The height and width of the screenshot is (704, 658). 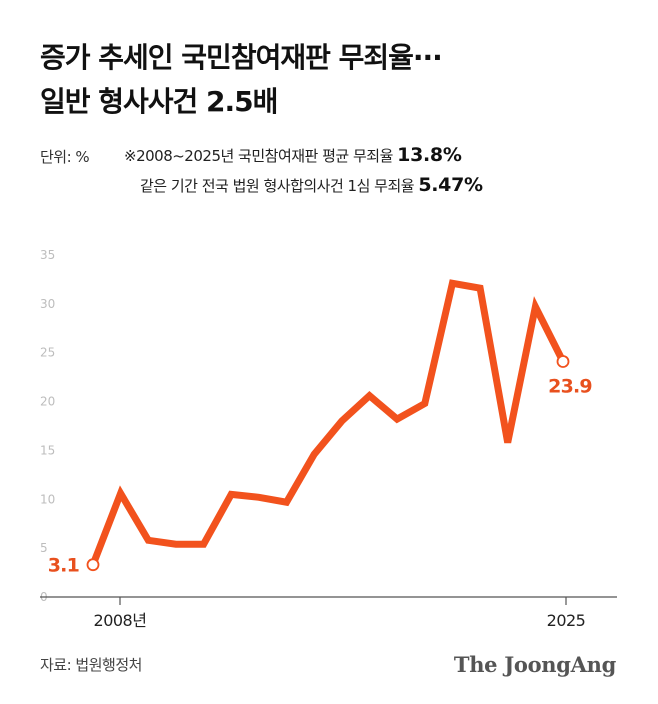 I want to click on average-note-line-2: 같은 기간 전국 법원 형사합의사건 1심 무죄율 5.47%, so click(x=311, y=185).